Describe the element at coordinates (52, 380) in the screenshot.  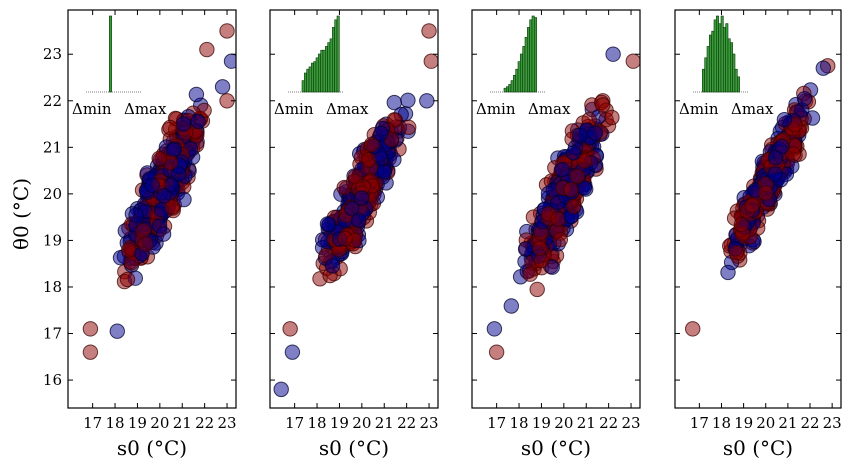
I see `y-tick-label: 16` at that location.